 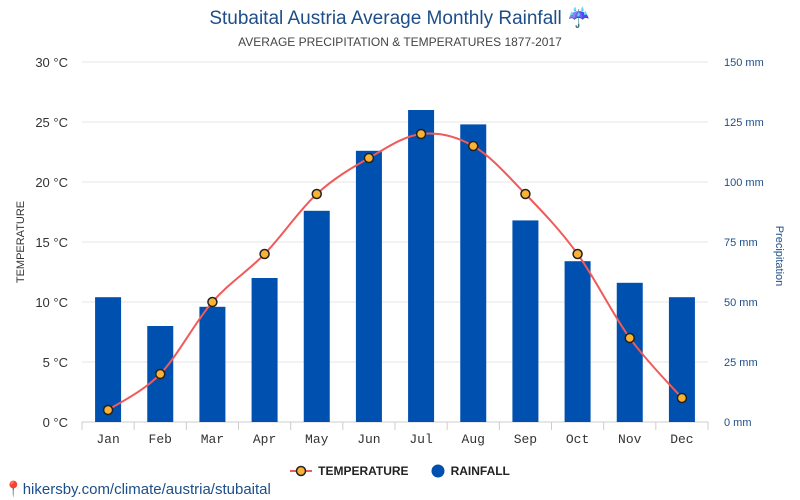 I want to click on y-right-tick-label: 125 mm, so click(x=744, y=123).